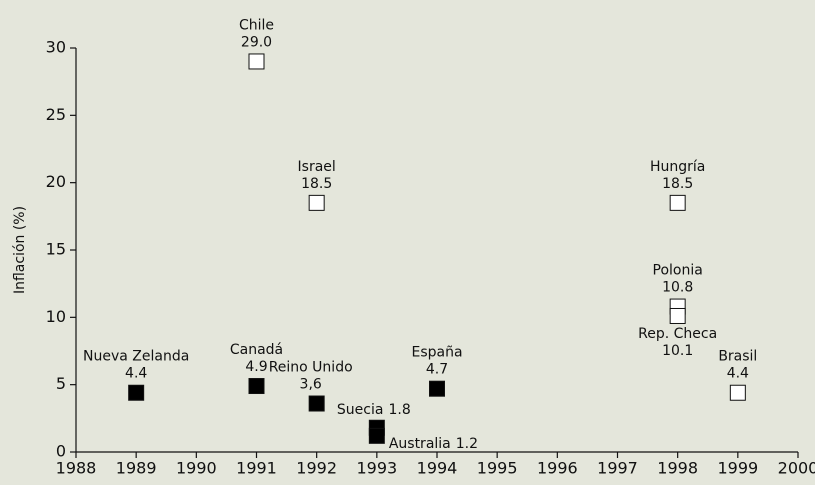 This screenshot has height=485, width=815. Describe the element at coordinates (737, 357) in the screenshot. I see `point-label: Brasil` at that location.